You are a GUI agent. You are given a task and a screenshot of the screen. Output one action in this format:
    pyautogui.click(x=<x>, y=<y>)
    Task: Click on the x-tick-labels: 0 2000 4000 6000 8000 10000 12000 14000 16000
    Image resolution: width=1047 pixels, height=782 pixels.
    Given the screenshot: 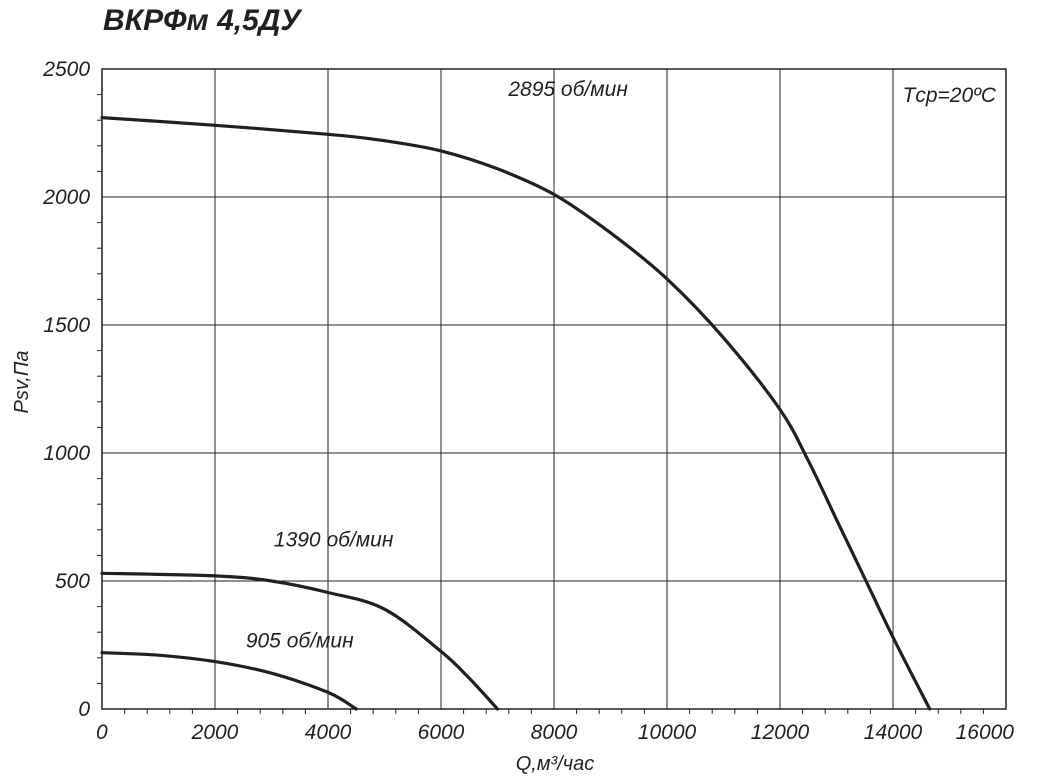 What is the action you would take?
    pyautogui.click(x=555, y=732)
    